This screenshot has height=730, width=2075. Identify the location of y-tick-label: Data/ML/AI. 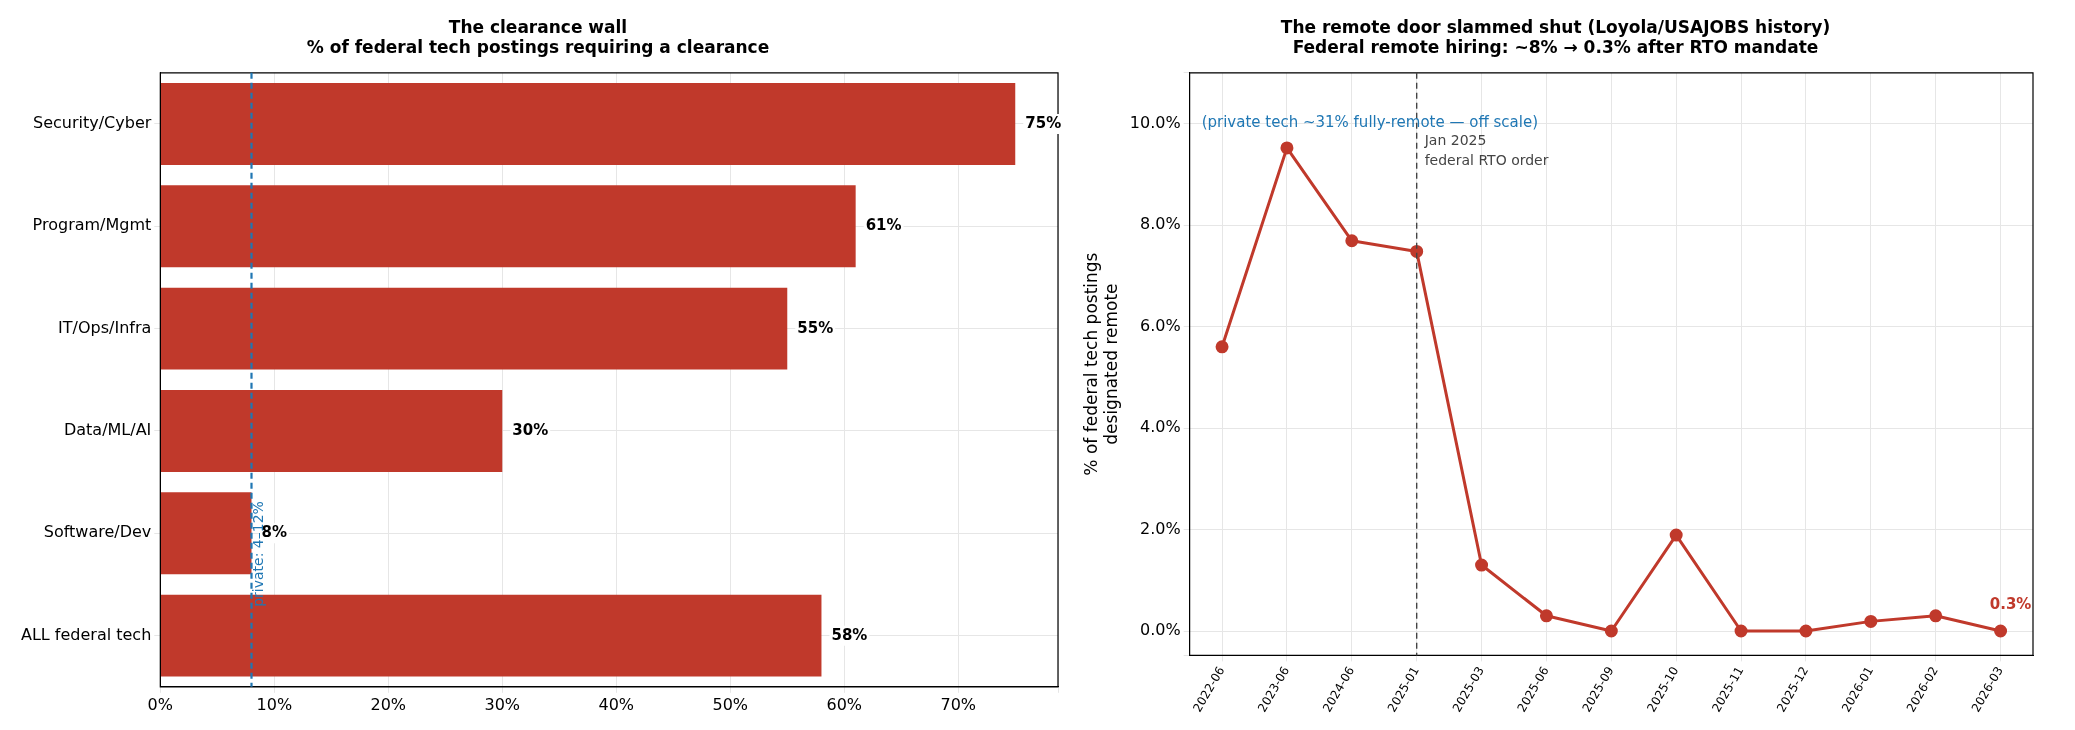
(107, 430).